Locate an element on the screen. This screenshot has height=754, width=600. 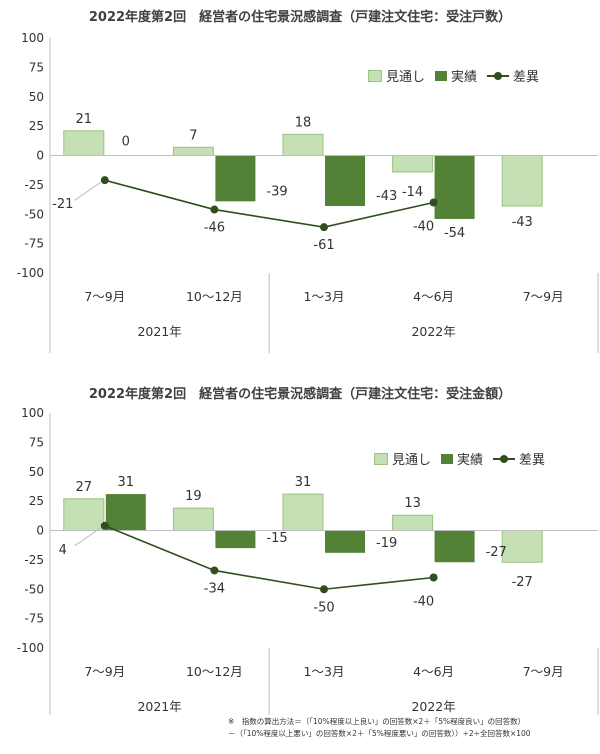
forecast-data-label: -43 is located at coordinates (522, 222).